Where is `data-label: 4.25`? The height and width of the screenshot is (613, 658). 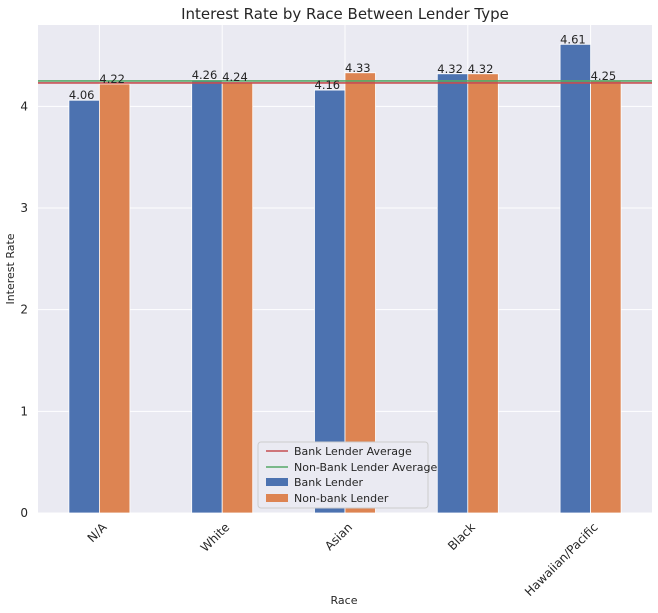 data-label: 4.25 is located at coordinates (604, 76).